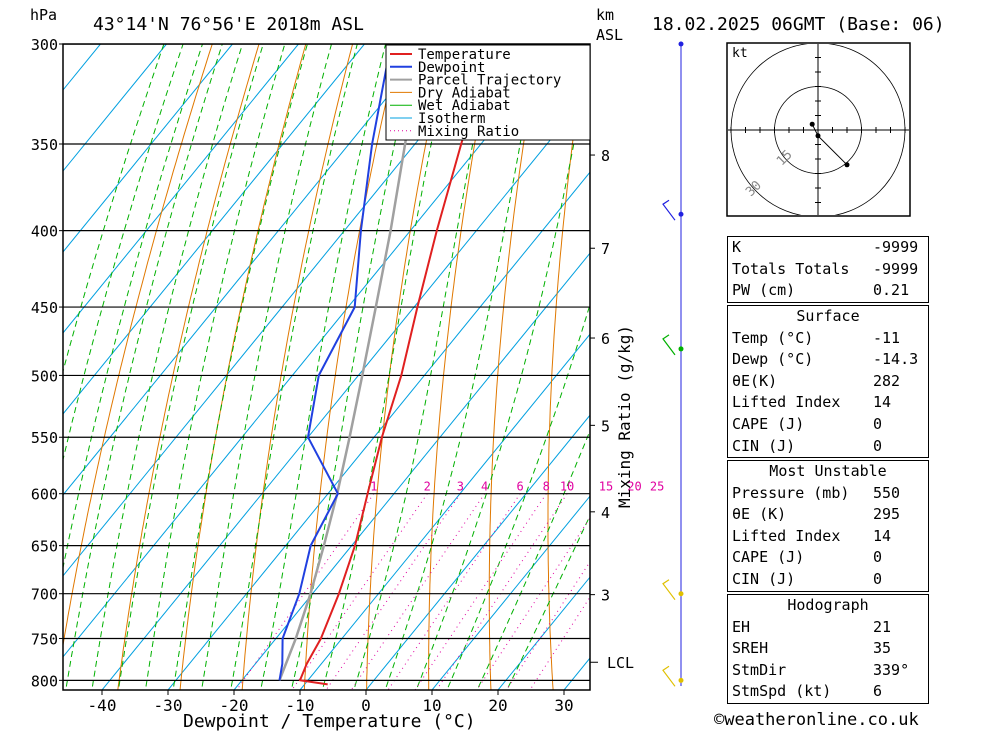 The width and height of the screenshot is (1000, 737). What do you see at coordinates (44, 681) in the screenshot?
I see `pressure-tick-label: 800` at bounding box center [44, 681].